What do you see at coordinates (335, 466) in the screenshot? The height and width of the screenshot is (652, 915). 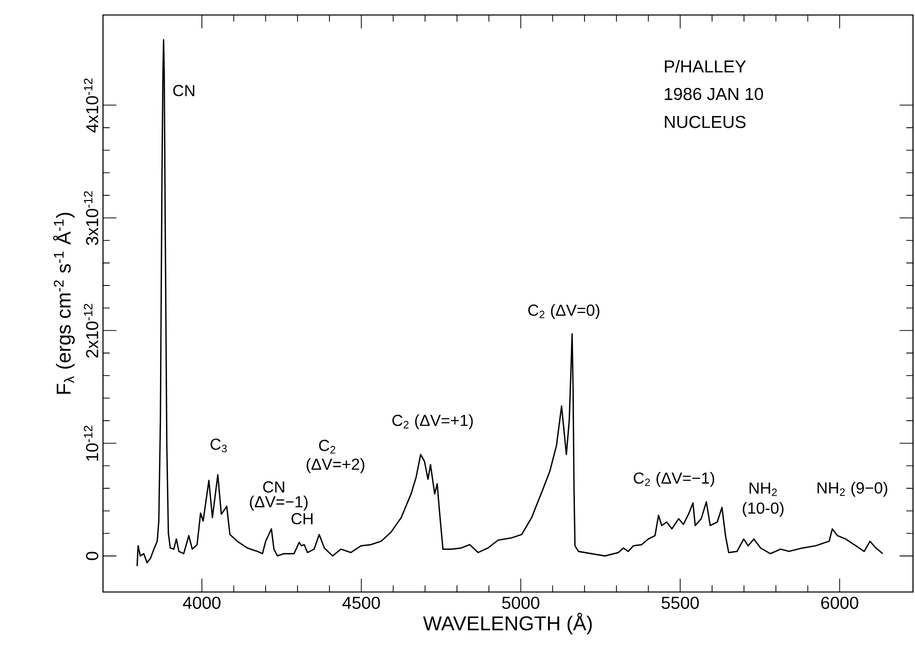 I see `annotation: (ΔV=+2)` at bounding box center [335, 466].